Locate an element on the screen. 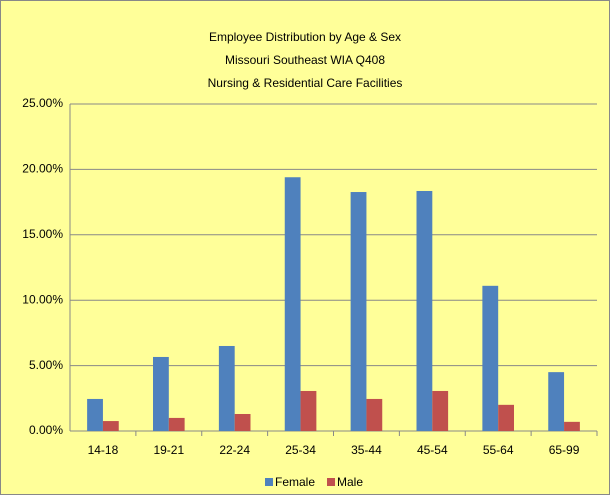 Image resolution: width=610 pixels, height=495 pixels. legend-label: Female is located at coordinates (295, 482).